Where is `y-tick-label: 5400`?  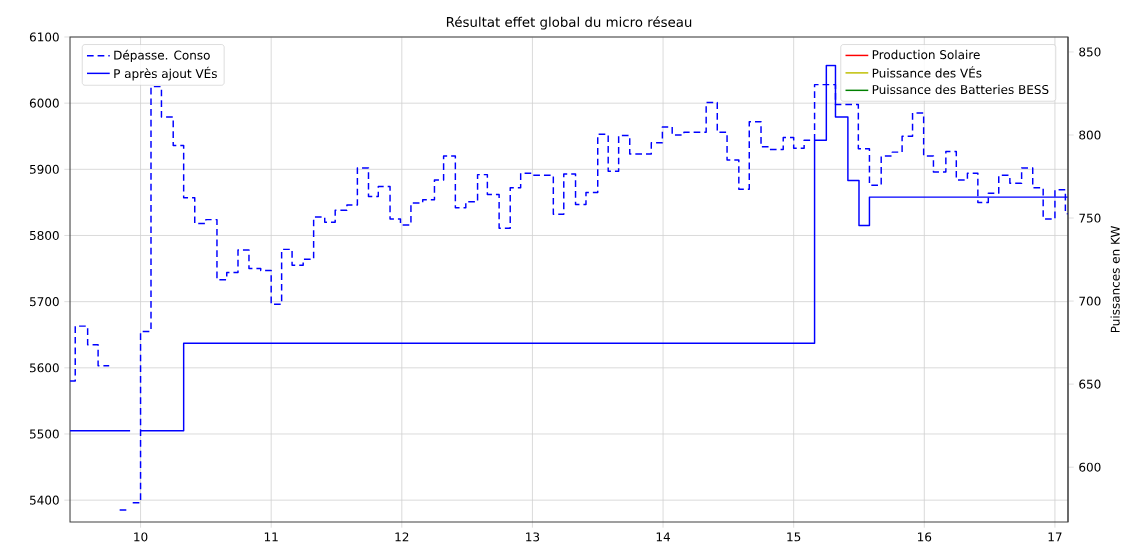 y-tick-label: 5400 is located at coordinates (44, 500).